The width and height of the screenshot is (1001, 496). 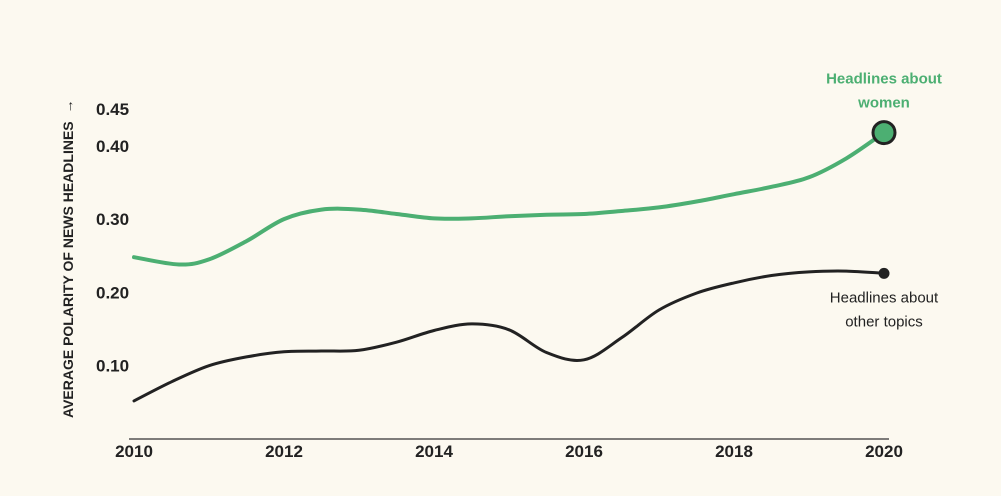 What do you see at coordinates (112, 146) in the screenshot?
I see `y-tick-label: 0.40` at bounding box center [112, 146].